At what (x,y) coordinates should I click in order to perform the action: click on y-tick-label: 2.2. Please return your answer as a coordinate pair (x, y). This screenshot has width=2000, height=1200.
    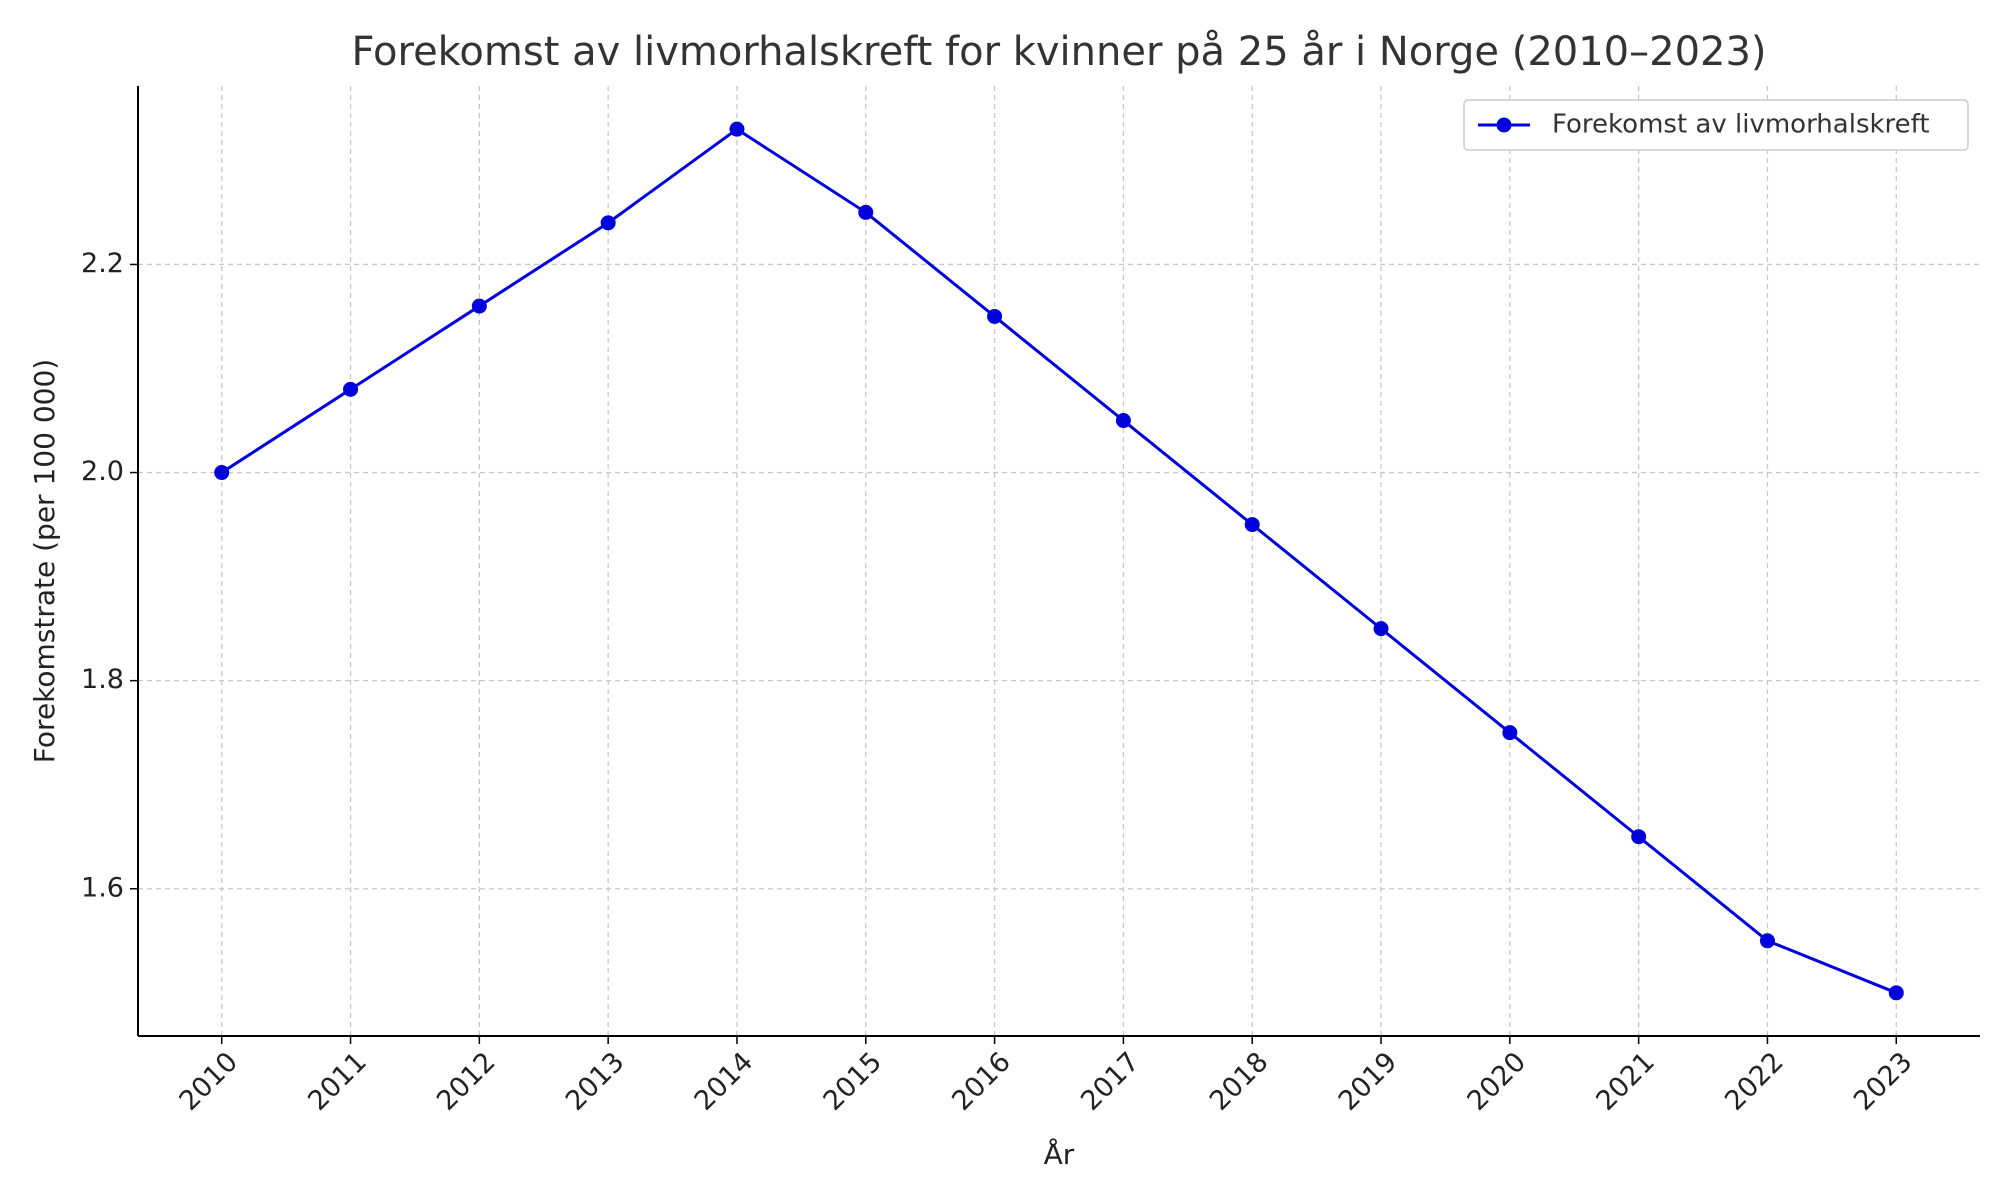
    Looking at the image, I should click on (102, 263).